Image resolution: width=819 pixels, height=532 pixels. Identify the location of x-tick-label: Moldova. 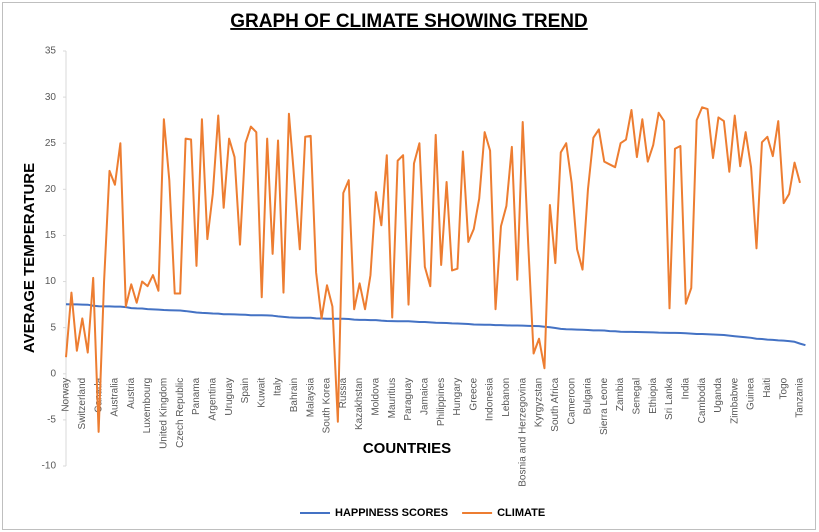
(376, 396).